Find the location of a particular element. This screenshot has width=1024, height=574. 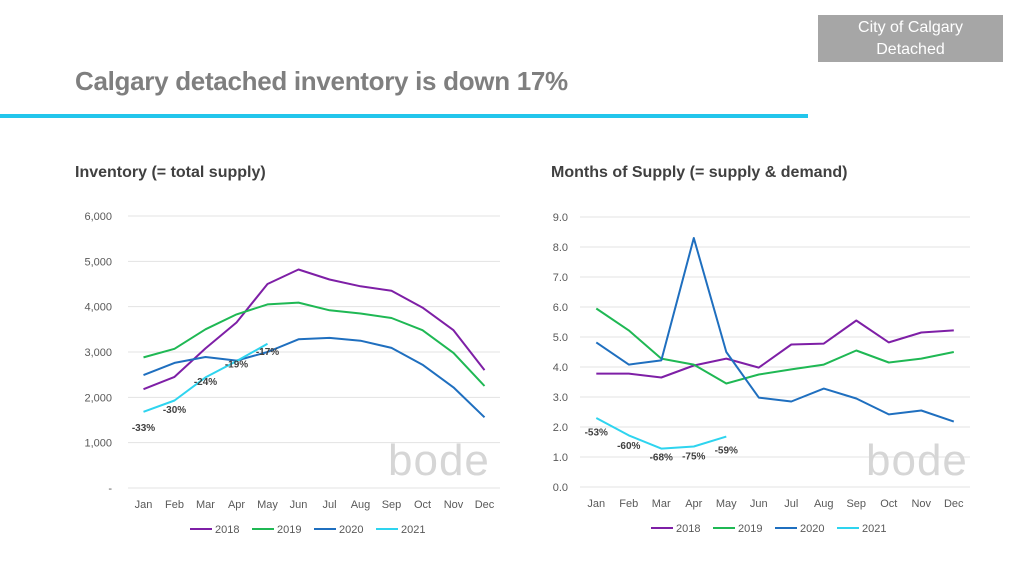

months-supply-chart-title: Months of Supply (= supply & demand) is located at coordinates (699, 172).